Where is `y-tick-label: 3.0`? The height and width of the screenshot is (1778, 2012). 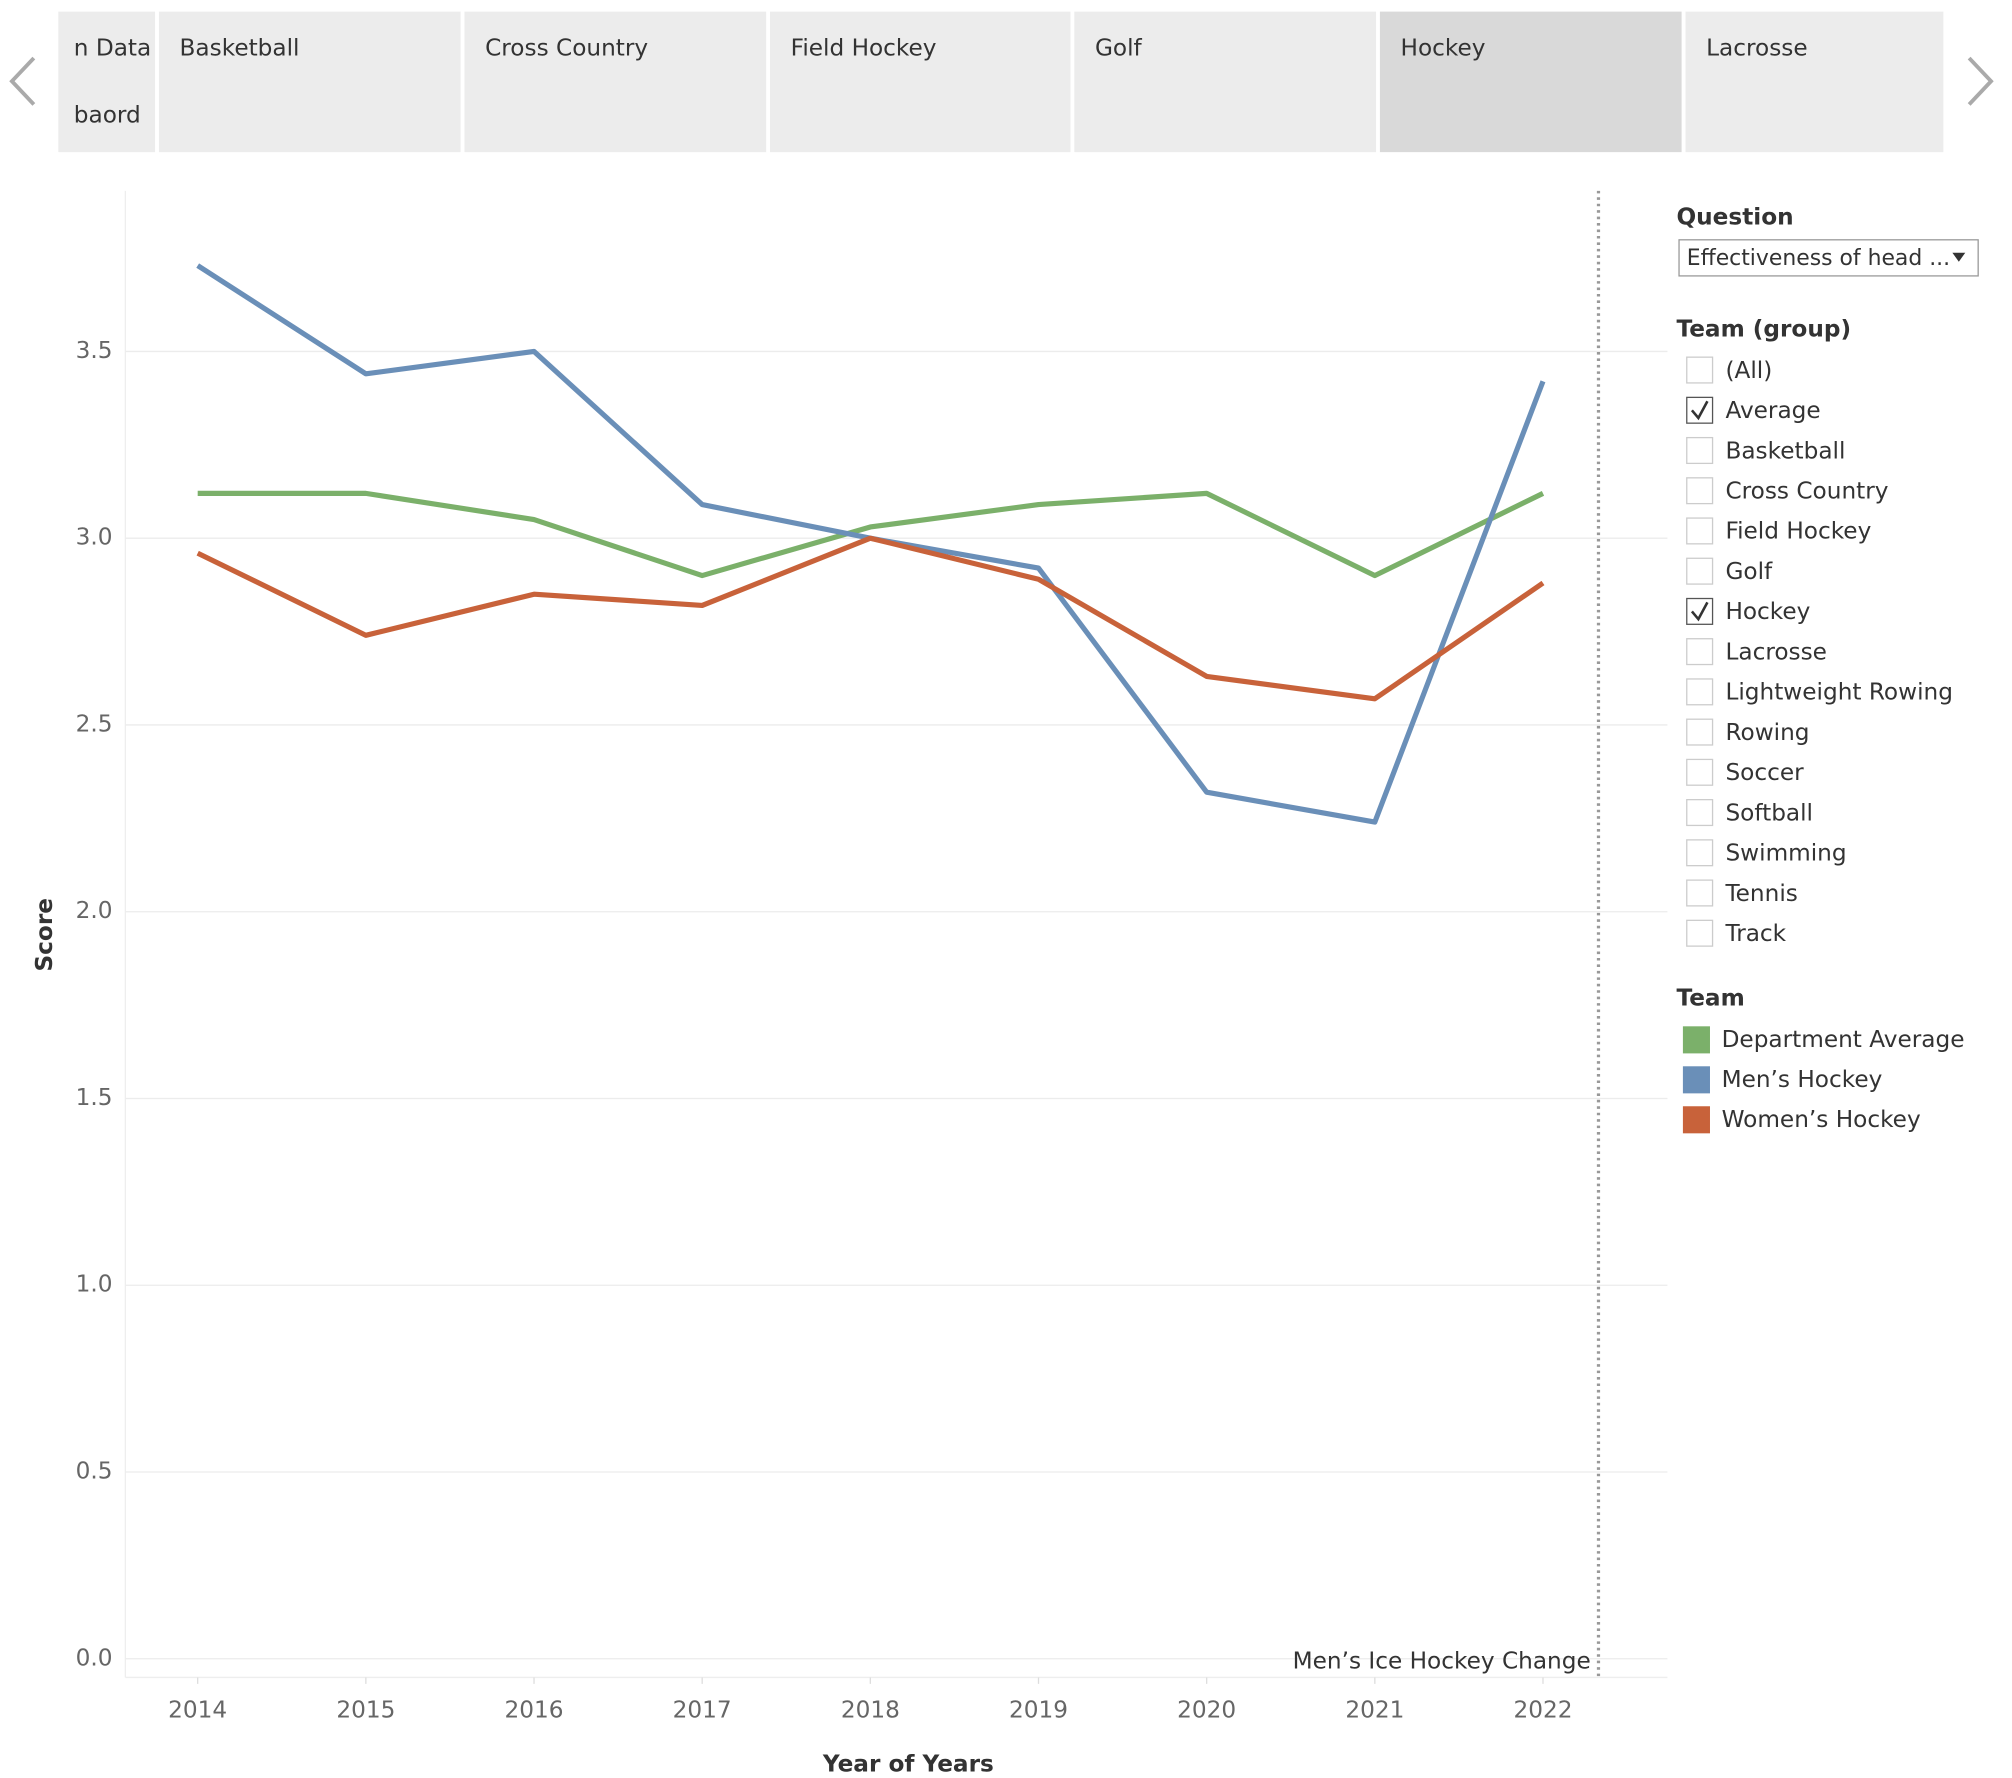
y-tick-label: 3.0 is located at coordinates (94, 537).